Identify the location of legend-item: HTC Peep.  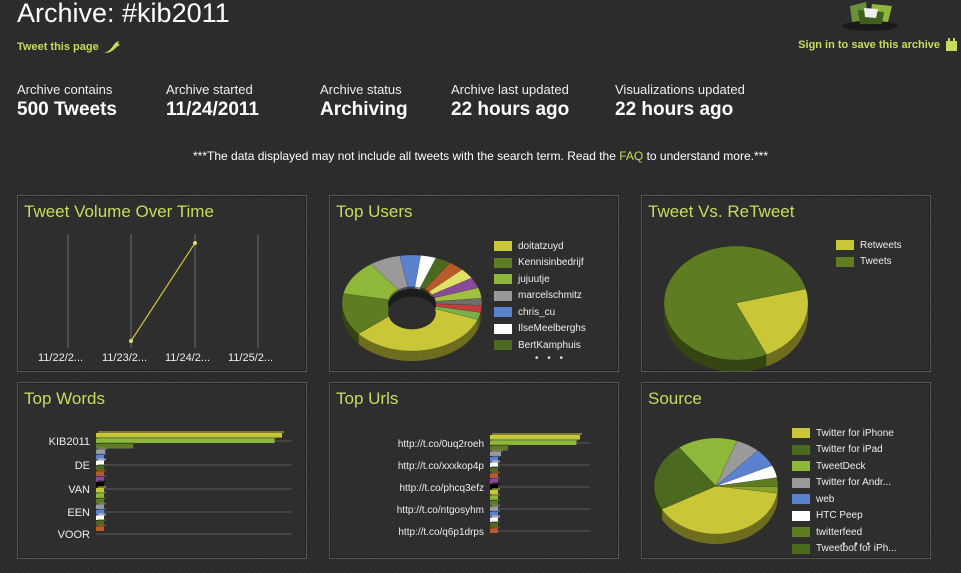
(844, 516).